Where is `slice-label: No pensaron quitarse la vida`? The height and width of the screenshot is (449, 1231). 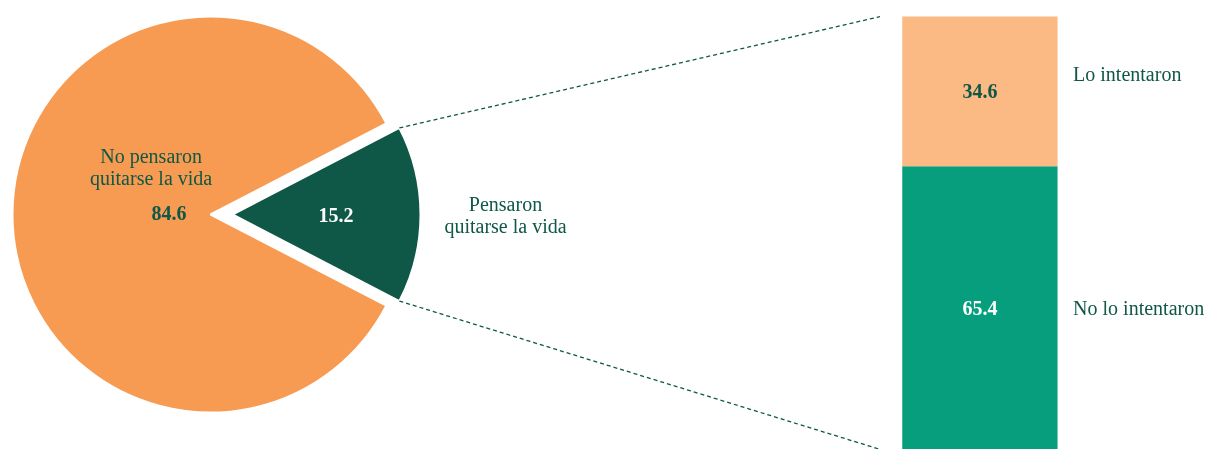 slice-label: No pensaron quitarse la vida is located at coordinates (151, 167).